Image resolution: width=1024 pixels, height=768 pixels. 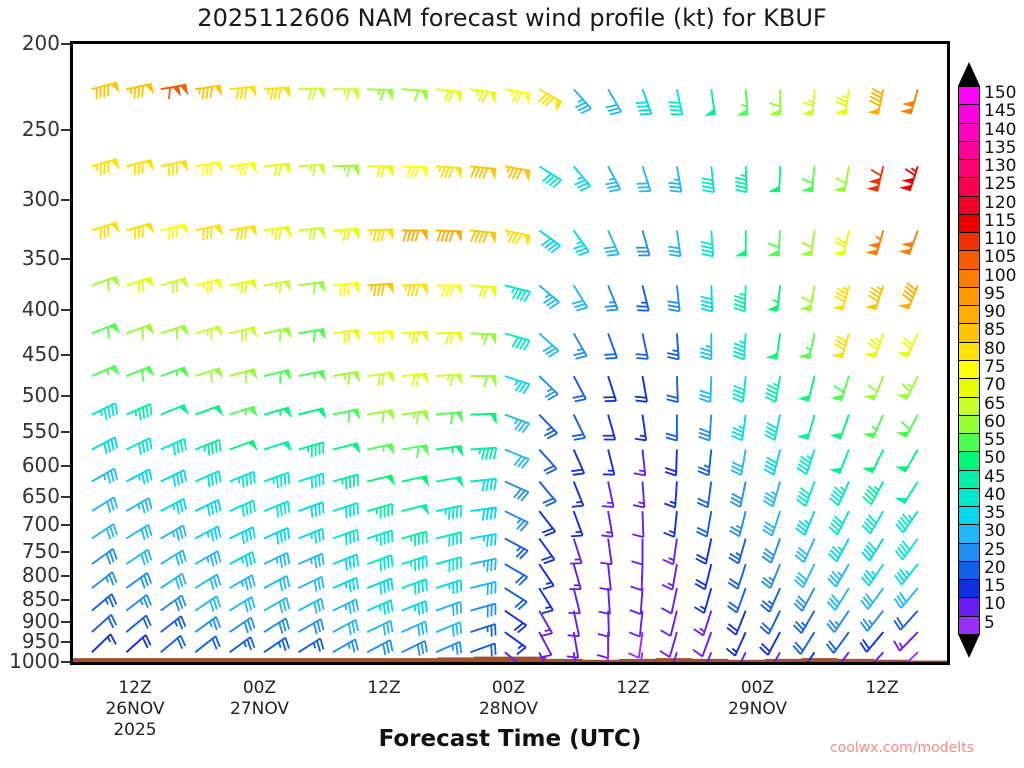 I want to click on y-tick-label: 250, so click(x=40, y=128).